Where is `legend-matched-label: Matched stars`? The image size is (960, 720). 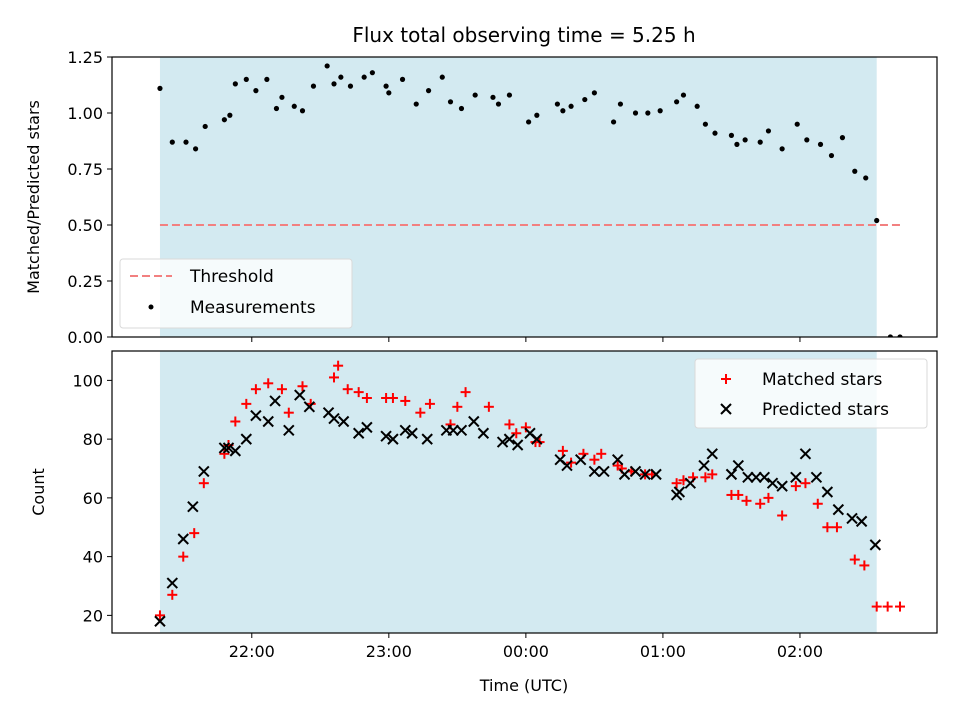
legend-matched-label: Matched stars is located at coordinates (822, 380).